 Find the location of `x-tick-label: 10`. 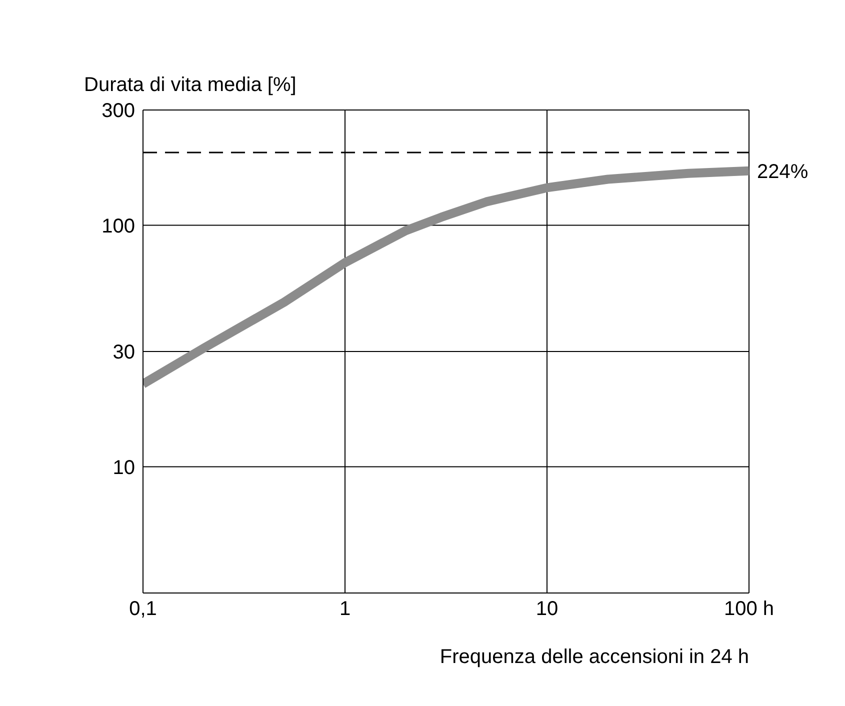

x-tick-label: 10 is located at coordinates (547, 609).